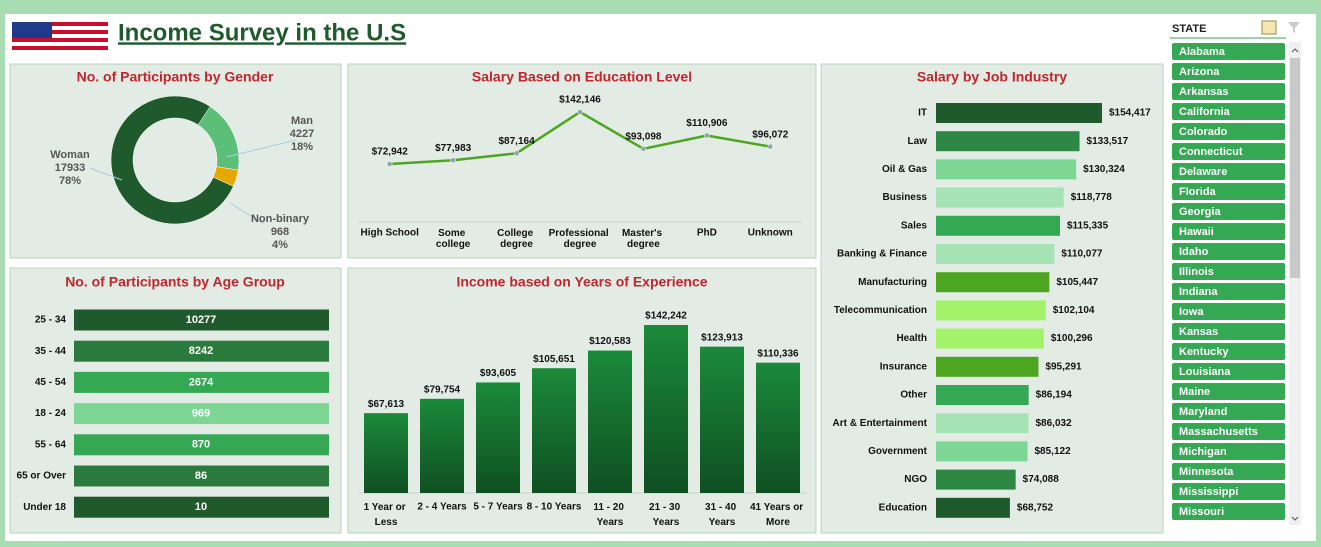 This screenshot has width=1321, height=547. Describe the element at coordinates (913, 395) in the screenshot. I see `y-tick-label: Other` at that location.